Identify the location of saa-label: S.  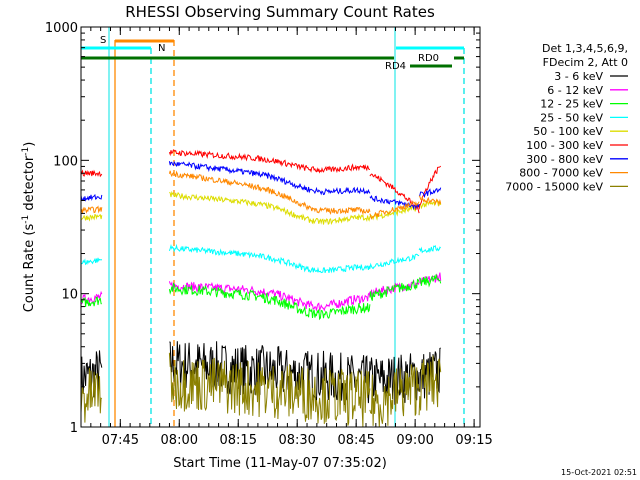
(103, 40).